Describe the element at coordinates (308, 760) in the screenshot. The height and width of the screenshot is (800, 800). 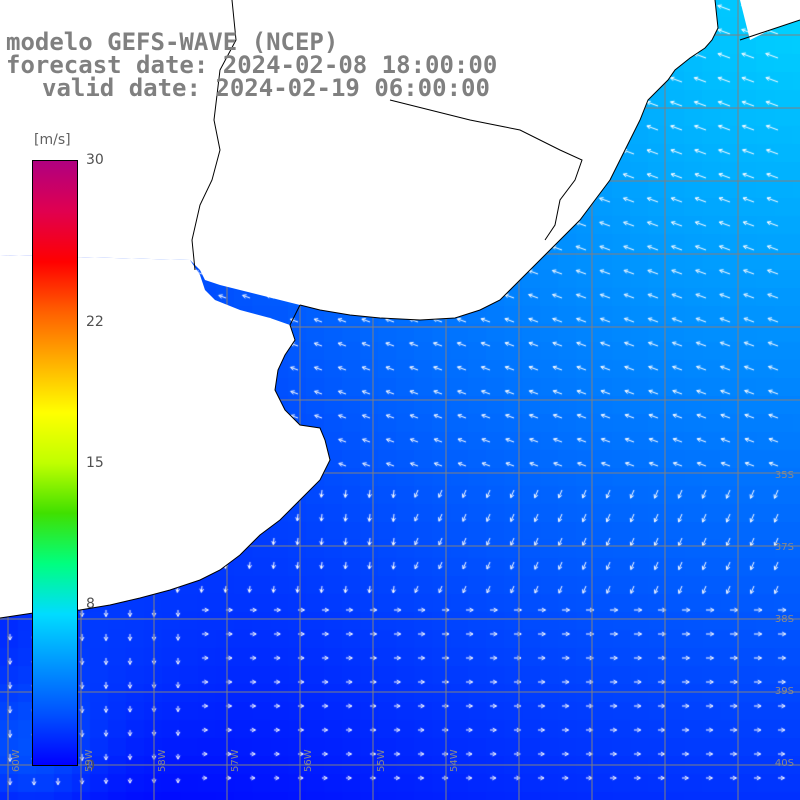
I see `longitude-label: 56W` at that location.